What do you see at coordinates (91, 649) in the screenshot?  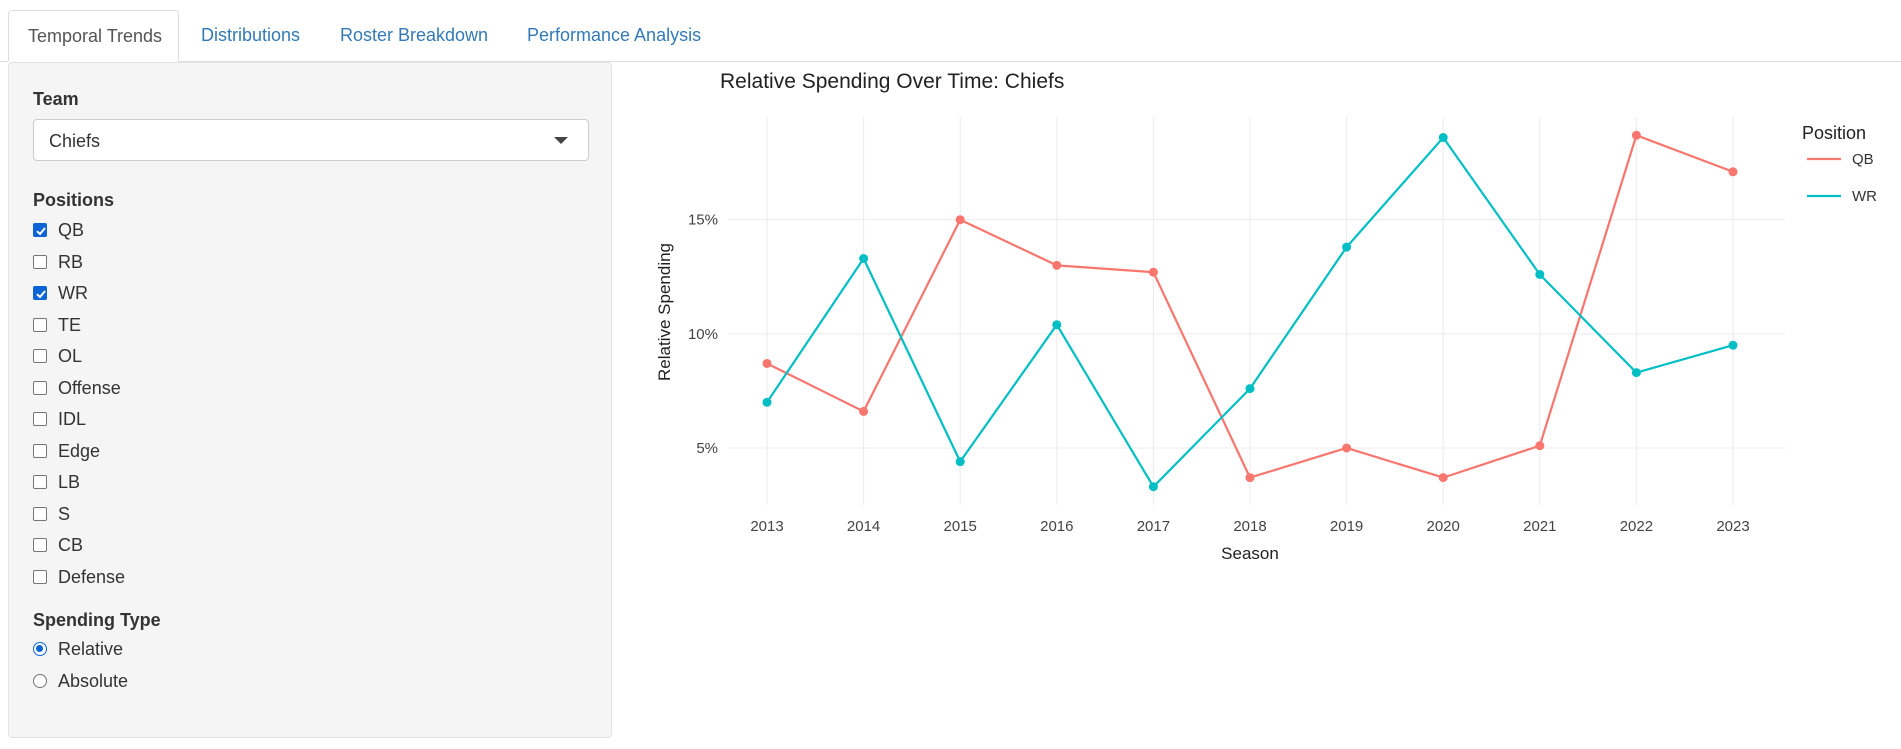 I see `spending-type-label-text: Relative` at bounding box center [91, 649].